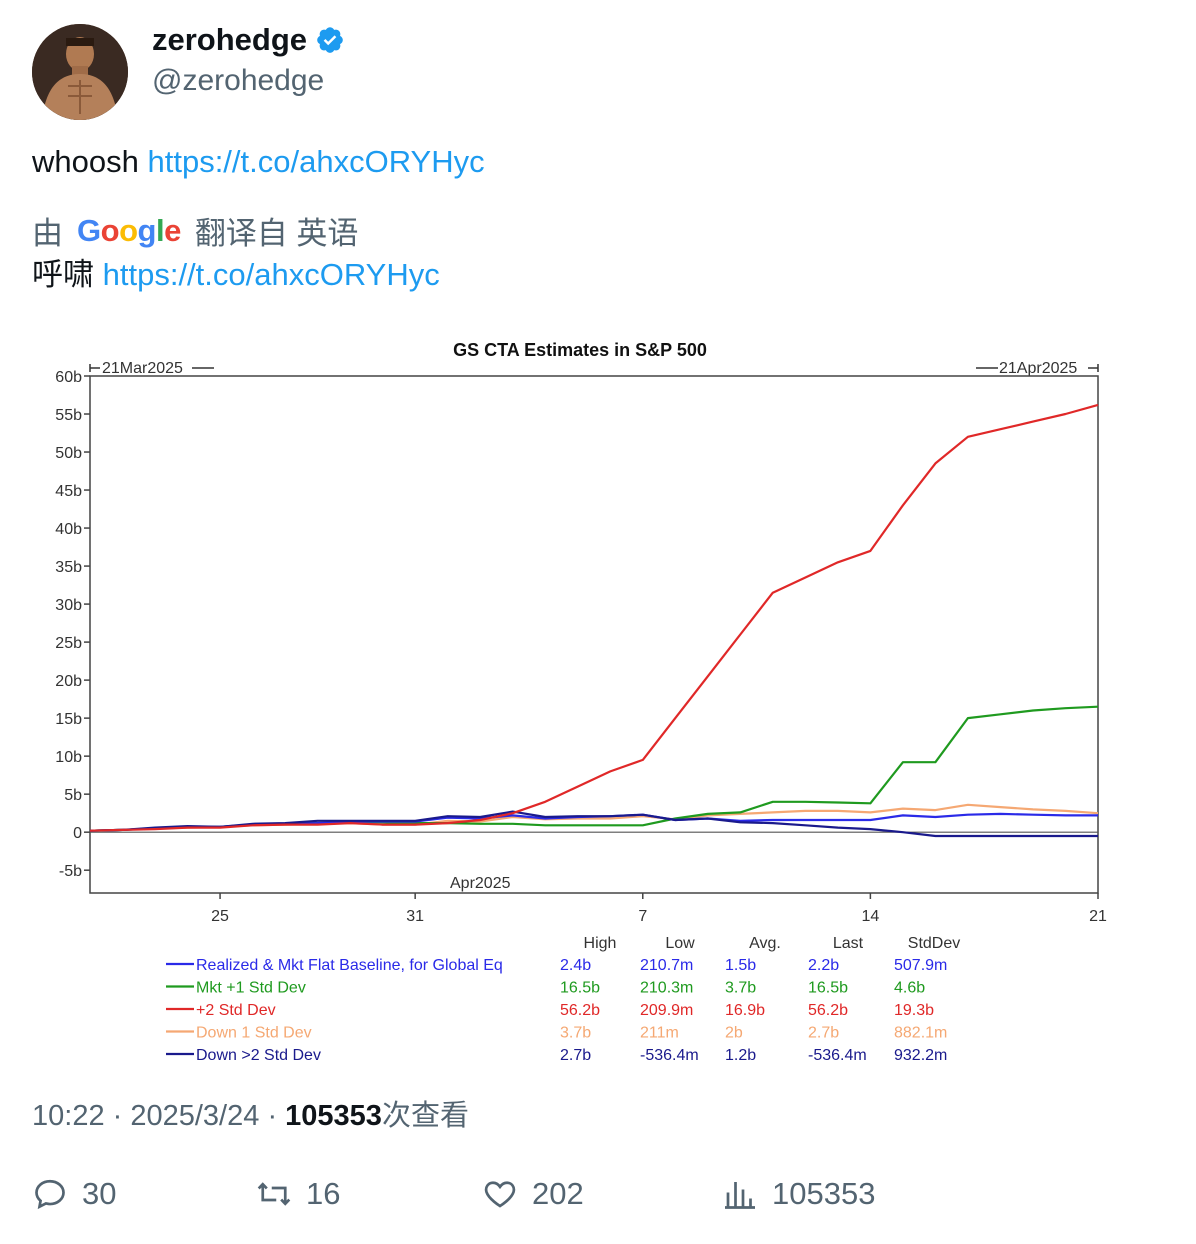  I want to click on tweet-text: whoosh https://t.co/ahxcORYHyc, so click(258, 162).